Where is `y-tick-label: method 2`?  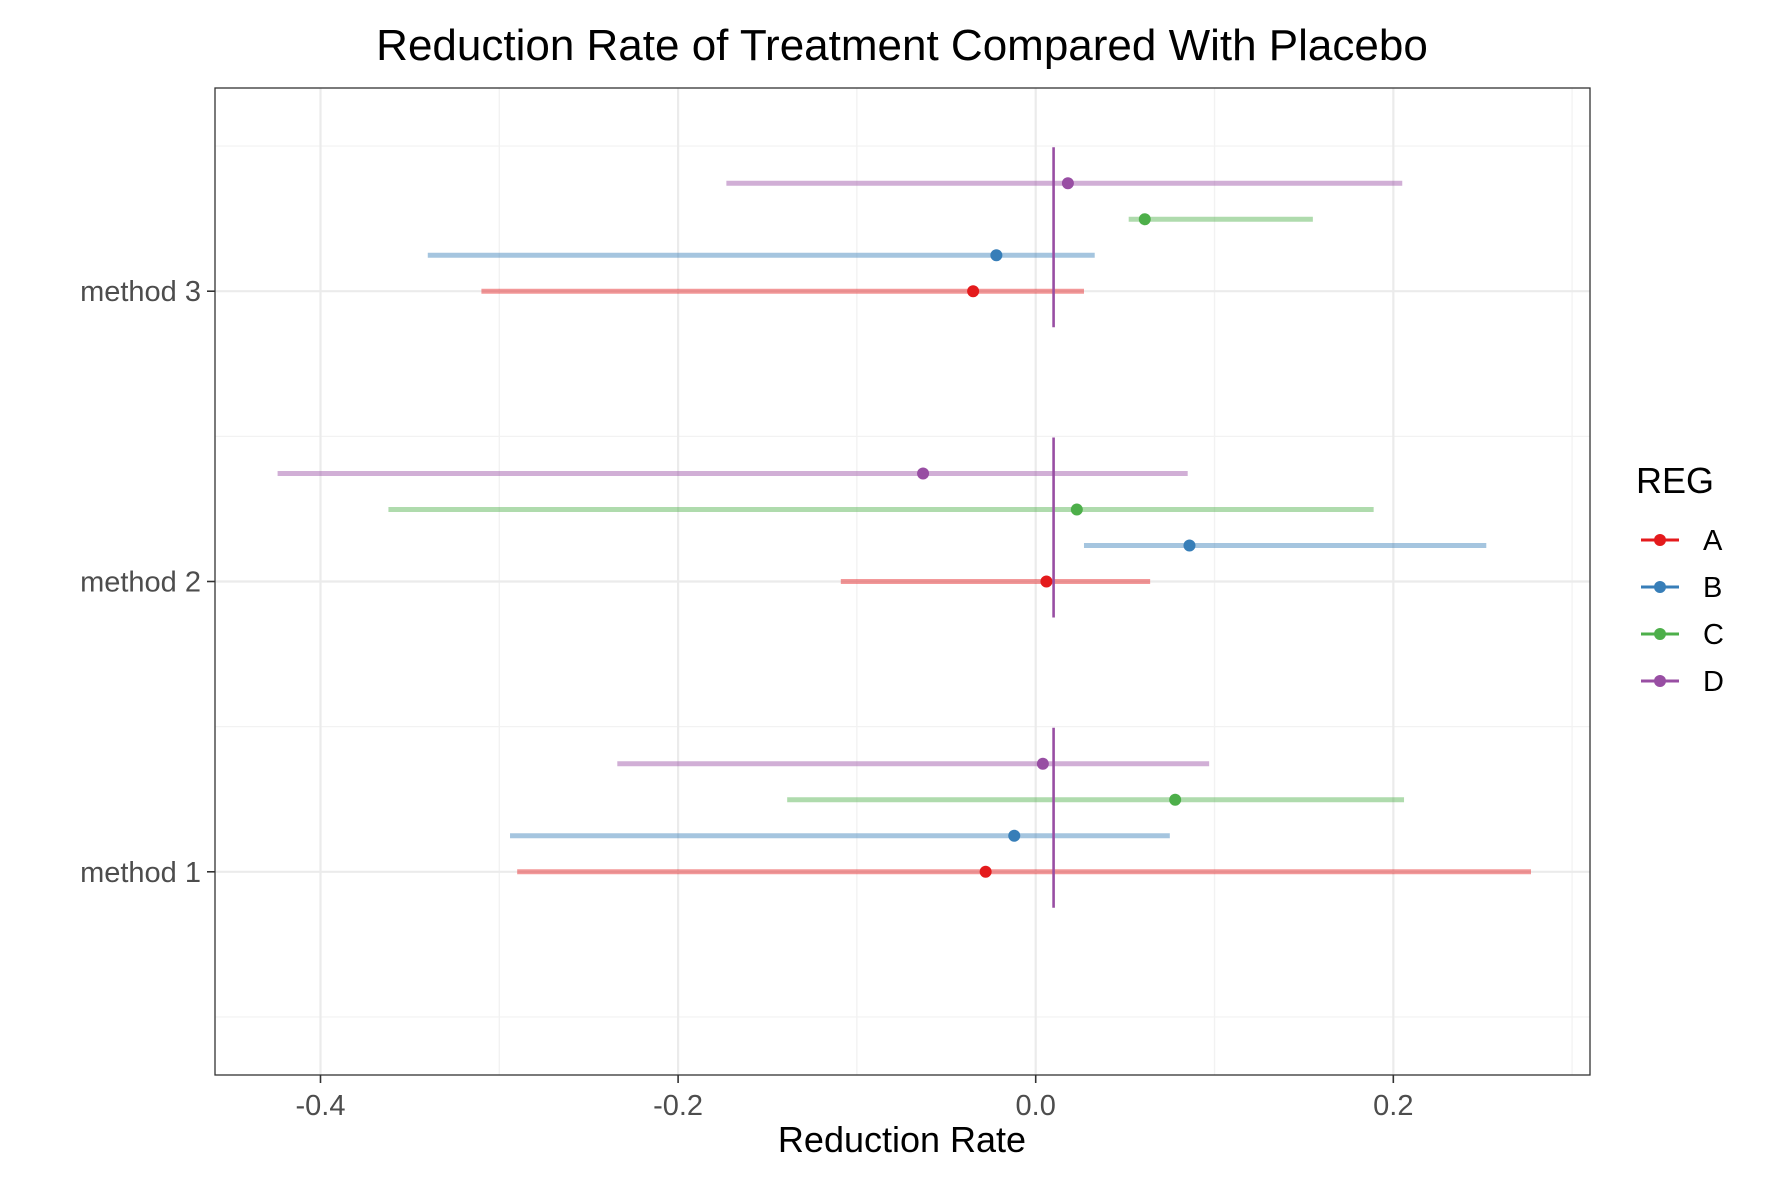
y-tick-label: method 2 is located at coordinates (140, 583).